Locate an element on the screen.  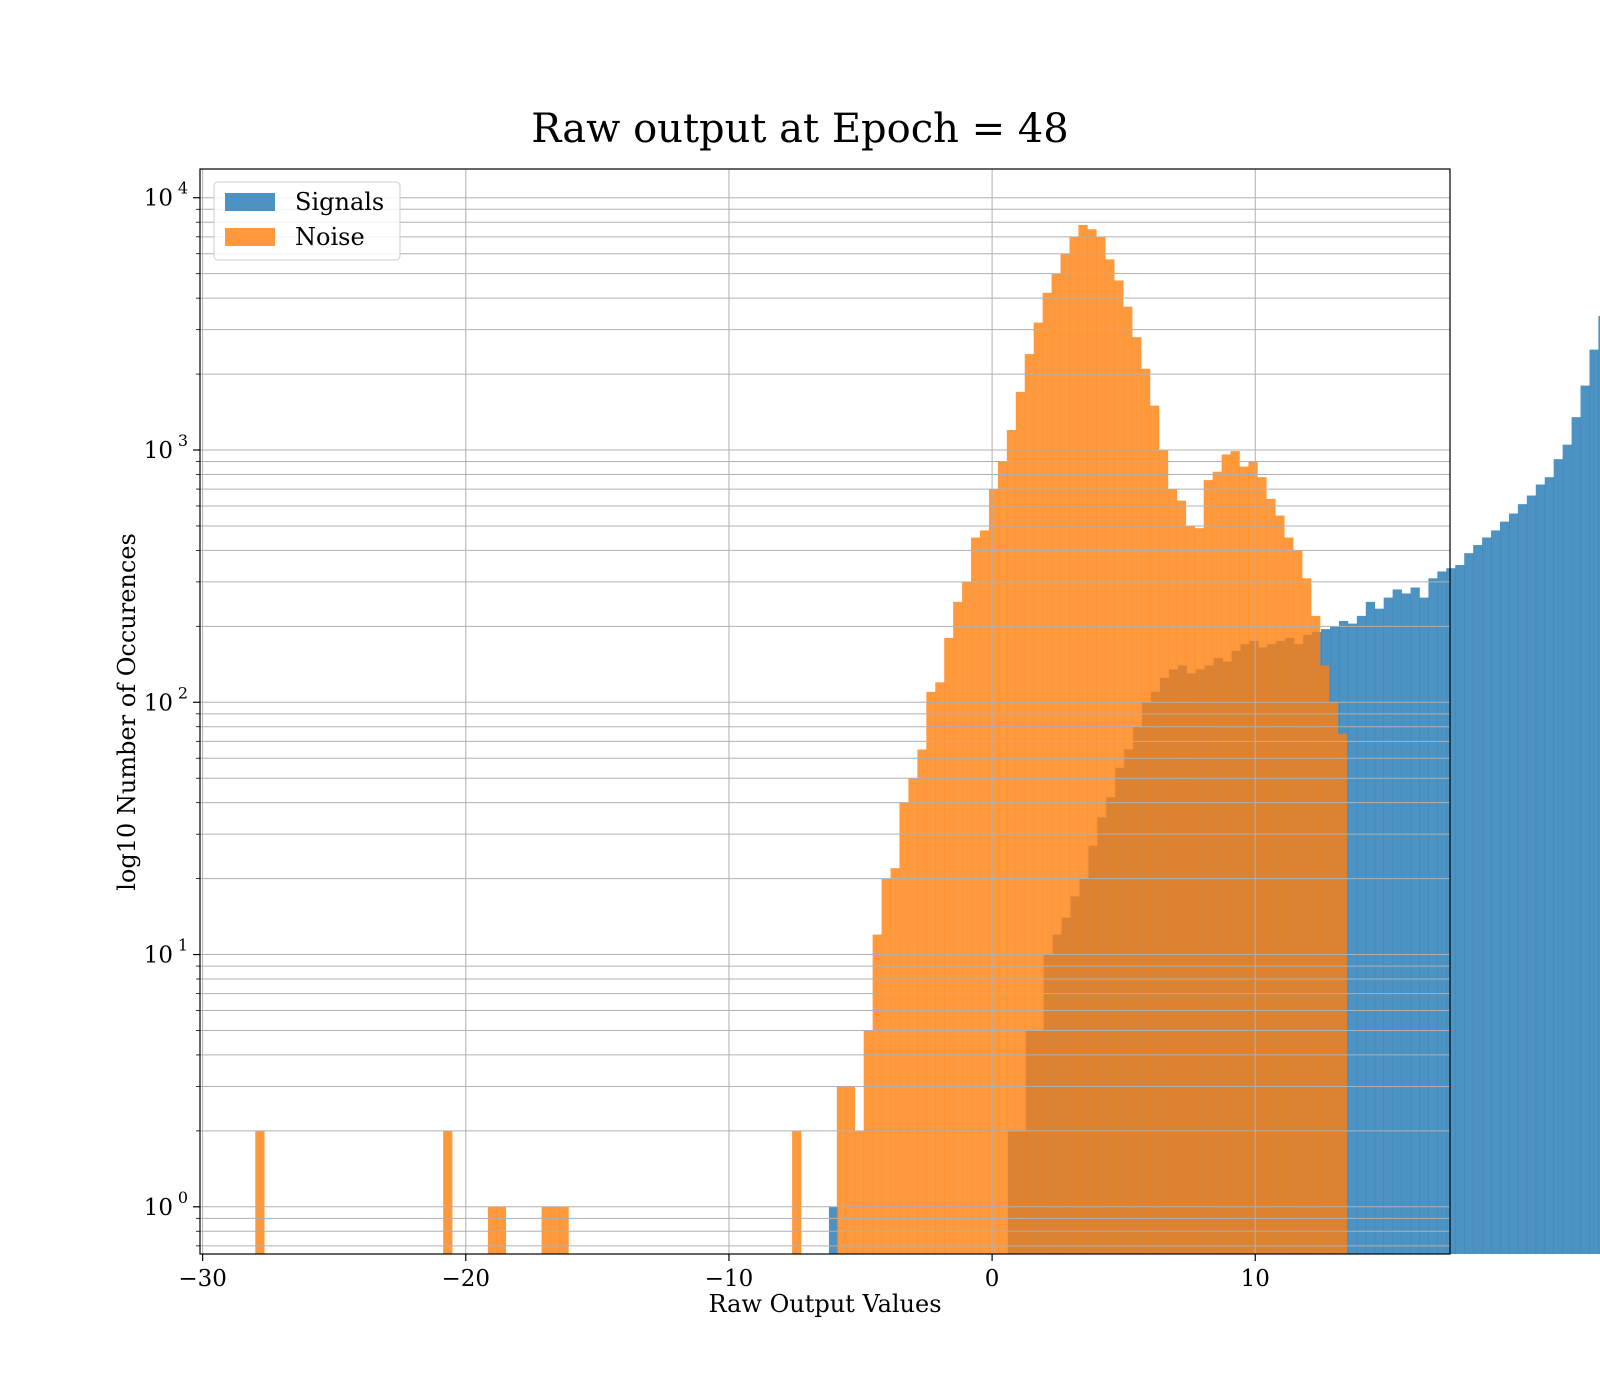
y-tick-exponent: 1 is located at coordinates (183, 945).